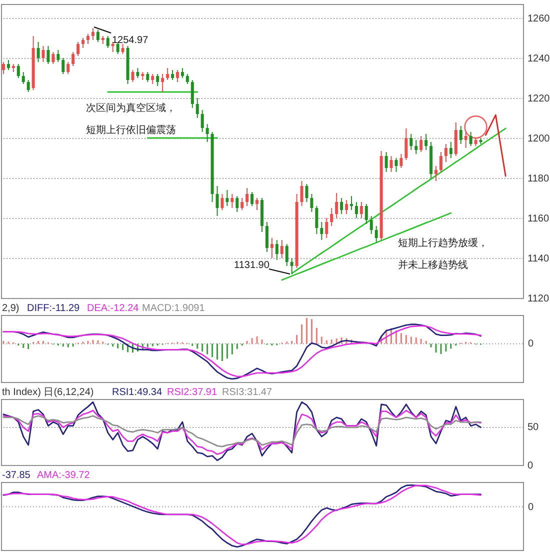 The height and width of the screenshot is (554, 550). I want to click on series-label: -37.85, so click(16, 475).